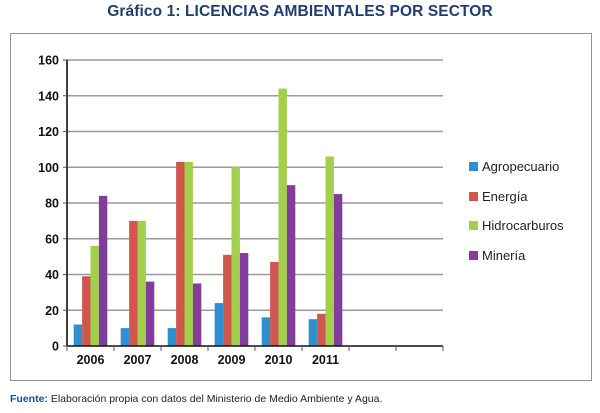 Image resolution: width=600 pixels, height=413 pixels. I want to click on bar-agropecuario-2006, so click(78, 335).